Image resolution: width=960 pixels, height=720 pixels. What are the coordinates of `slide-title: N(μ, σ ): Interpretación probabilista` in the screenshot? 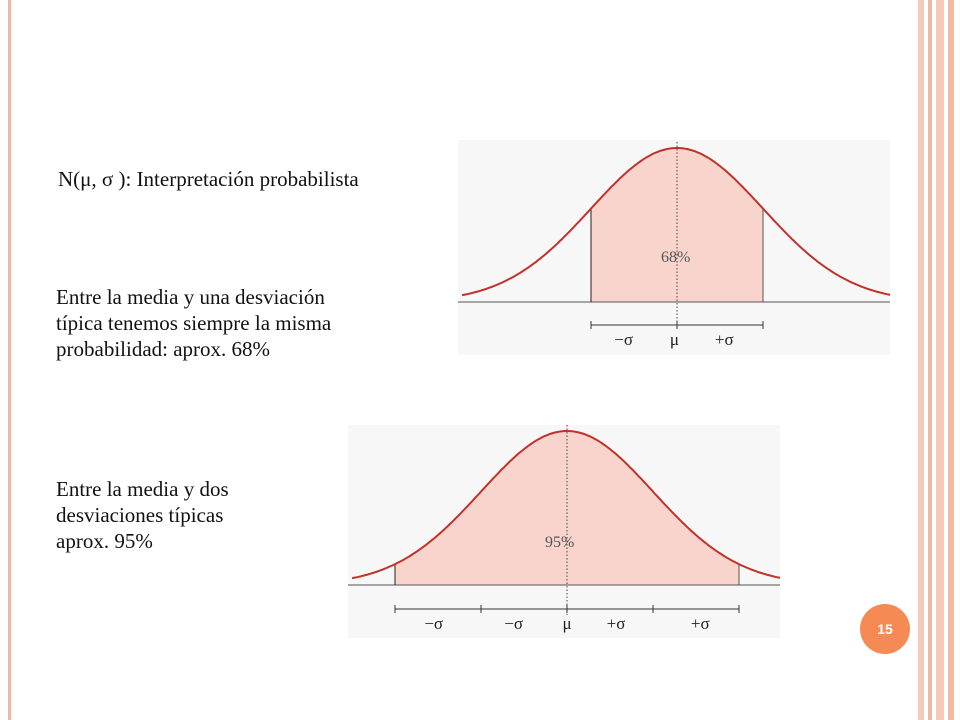 It's located at (208, 179).